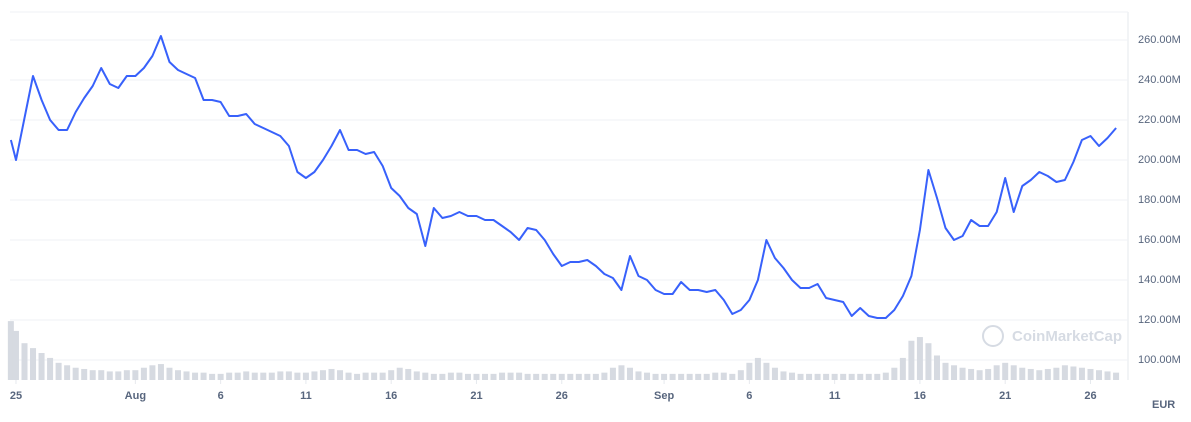  Describe the element at coordinates (664, 396) in the screenshot. I see `x-tick-label: Sep` at that location.